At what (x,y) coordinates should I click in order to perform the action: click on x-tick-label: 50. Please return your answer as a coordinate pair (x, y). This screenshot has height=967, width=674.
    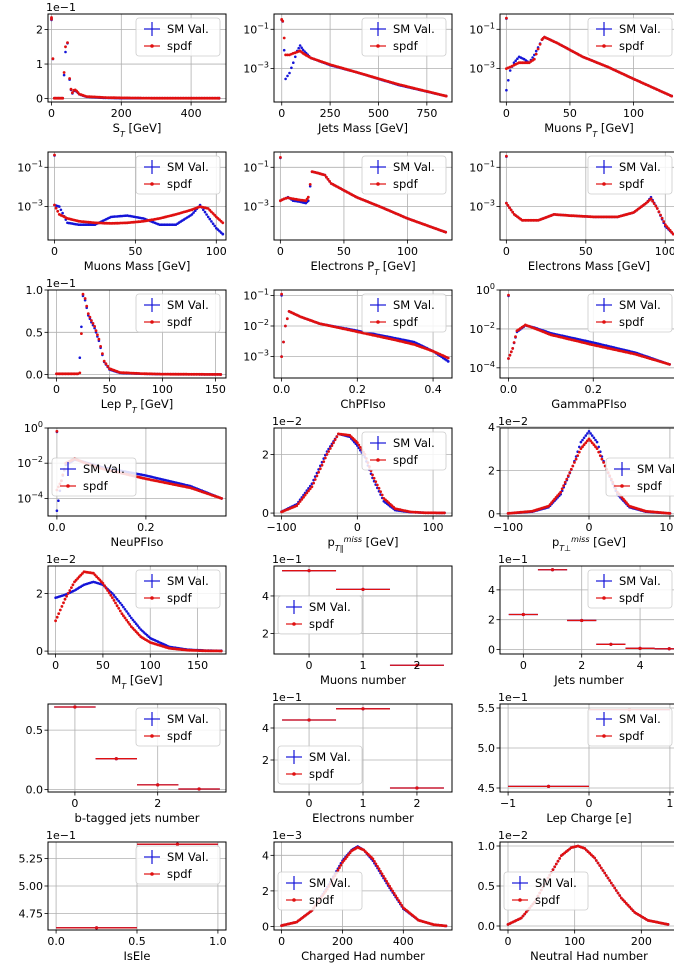
    Looking at the image, I should click on (109, 389).